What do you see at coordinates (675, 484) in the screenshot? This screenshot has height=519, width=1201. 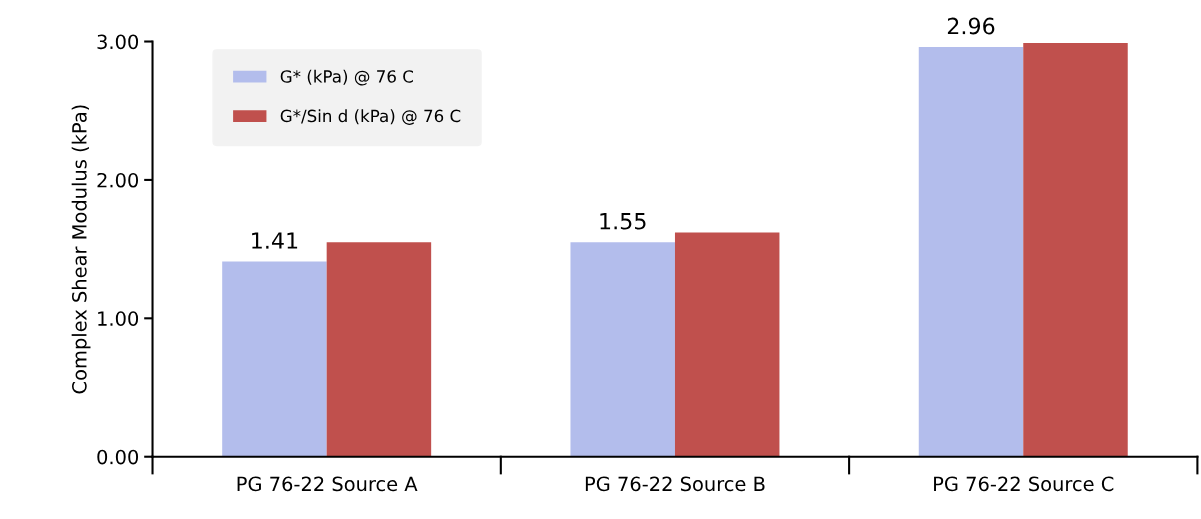 I see `x-tick-label: PG 76-22 Source B` at bounding box center [675, 484].